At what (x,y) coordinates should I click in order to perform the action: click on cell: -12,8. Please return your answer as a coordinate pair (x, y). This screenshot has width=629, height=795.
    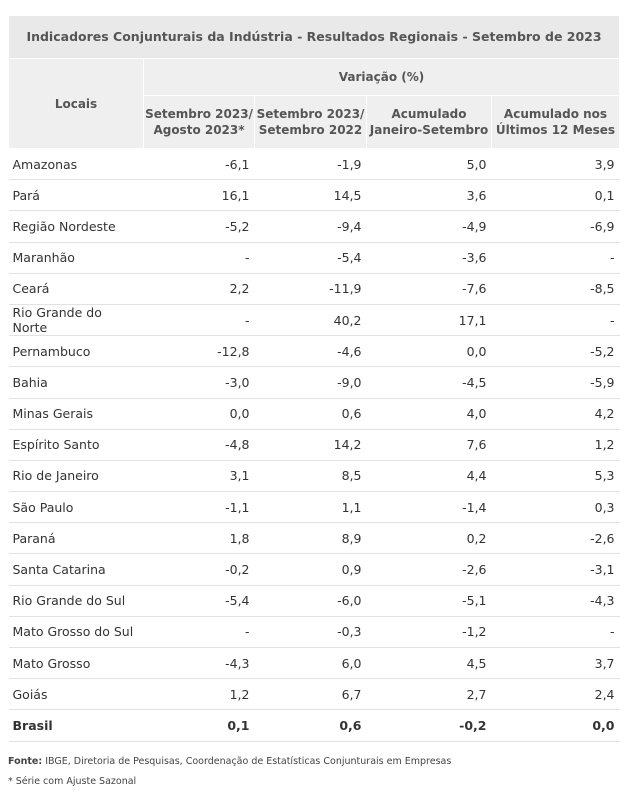
    Looking at the image, I should click on (199, 351).